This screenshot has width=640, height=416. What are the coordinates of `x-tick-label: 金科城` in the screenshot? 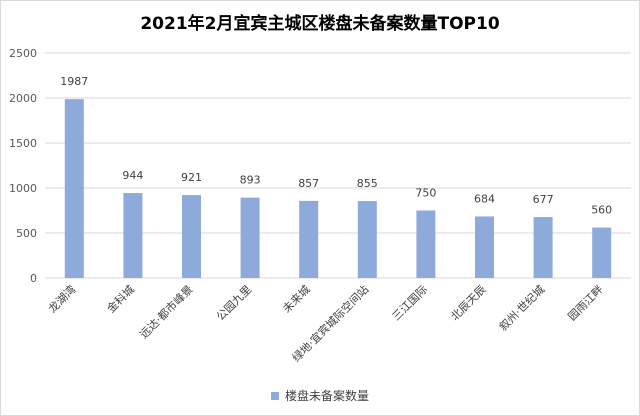 It's located at (120, 298).